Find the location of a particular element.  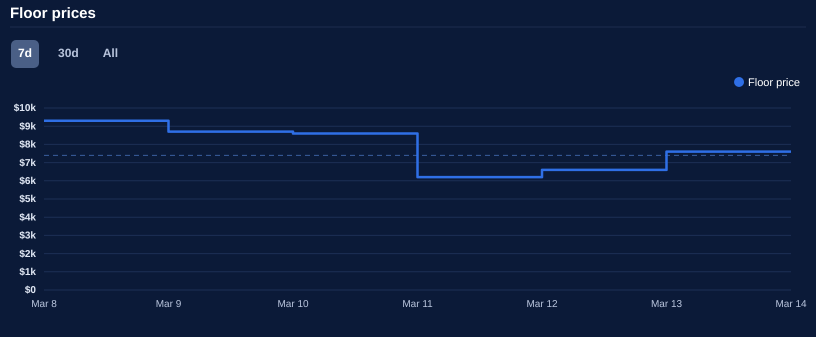

y-tick-label: $2k is located at coordinates (27, 254).